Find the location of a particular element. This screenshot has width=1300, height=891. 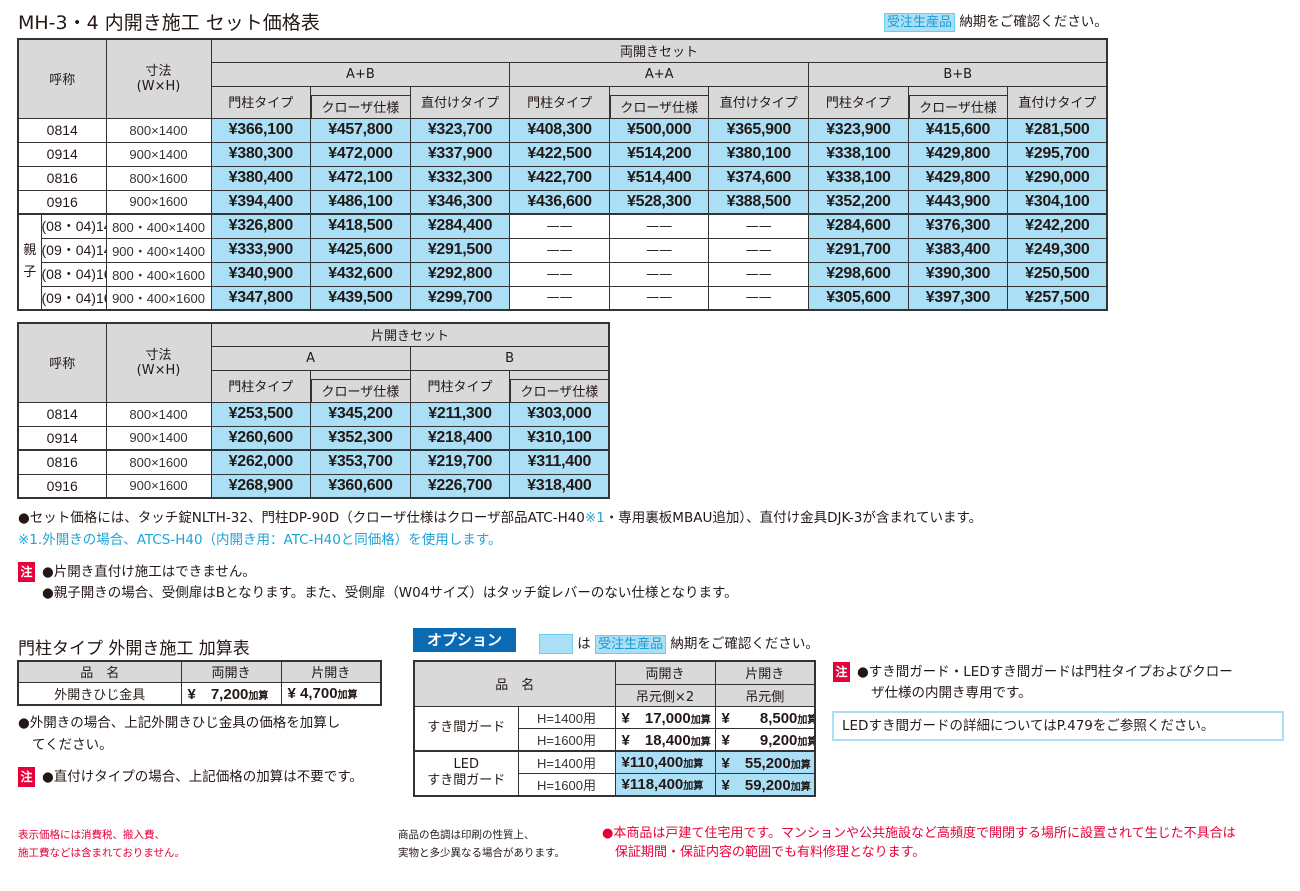

price-cell: ¥360,600 is located at coordinates (360, 486).